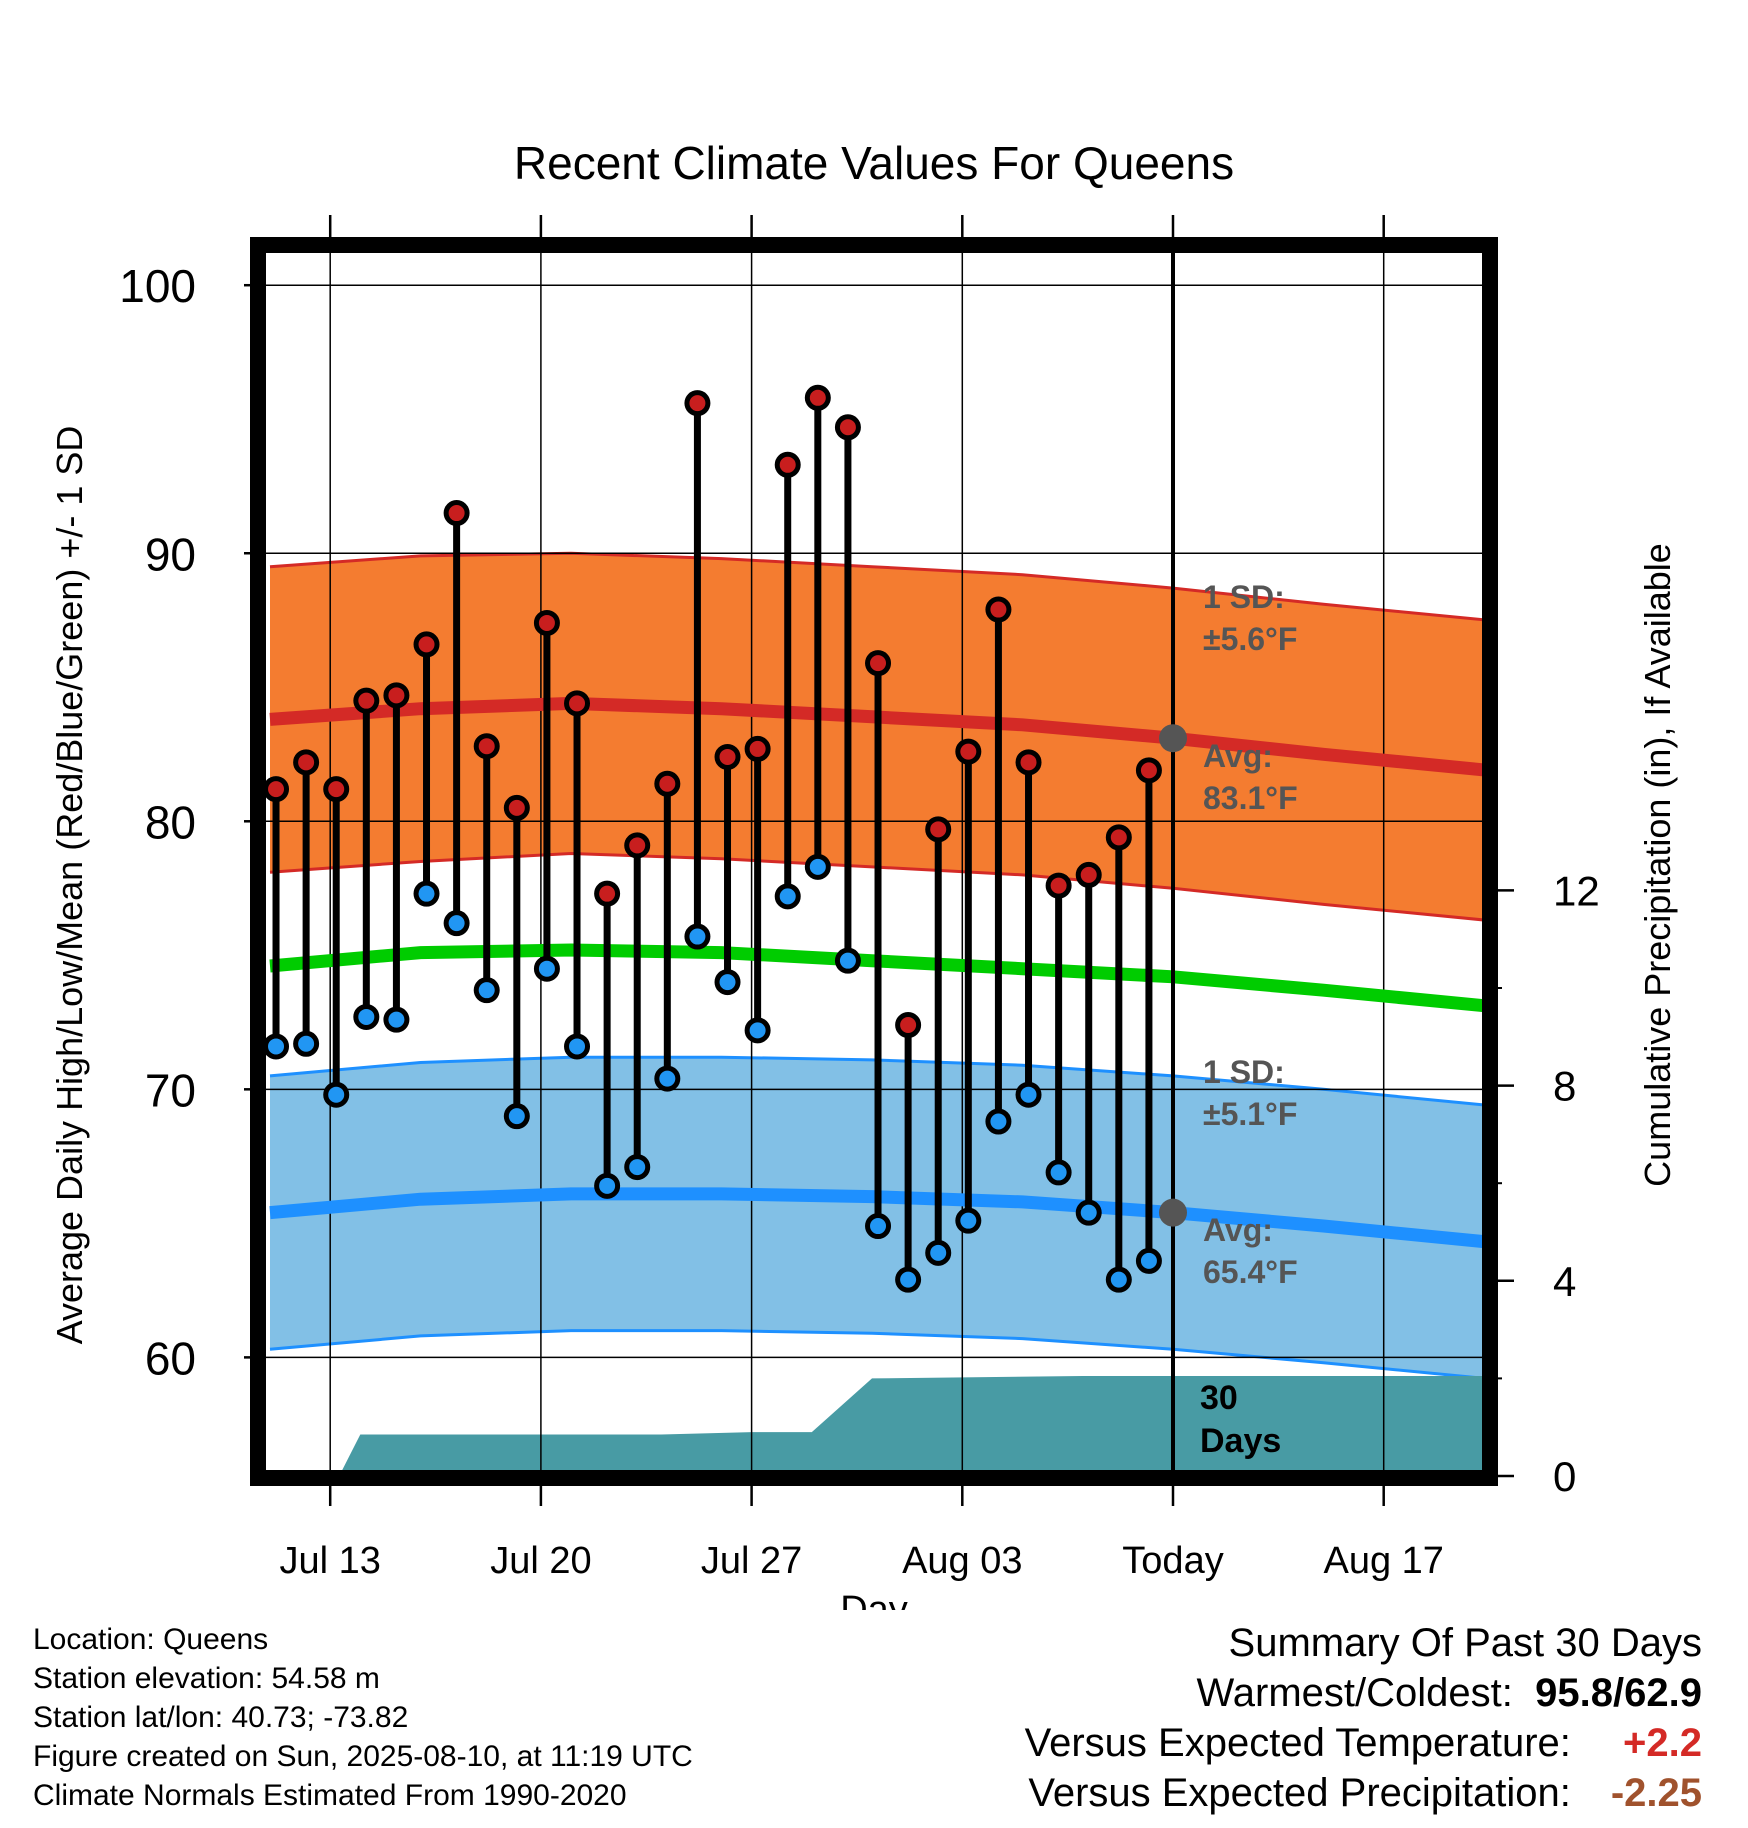 The height and width of the screenshot is (1828, 1748). What do you see at coordinates (170, 554) in the screenshot?
I see `y-tick-label: 90` at bounding box center [170, 554].